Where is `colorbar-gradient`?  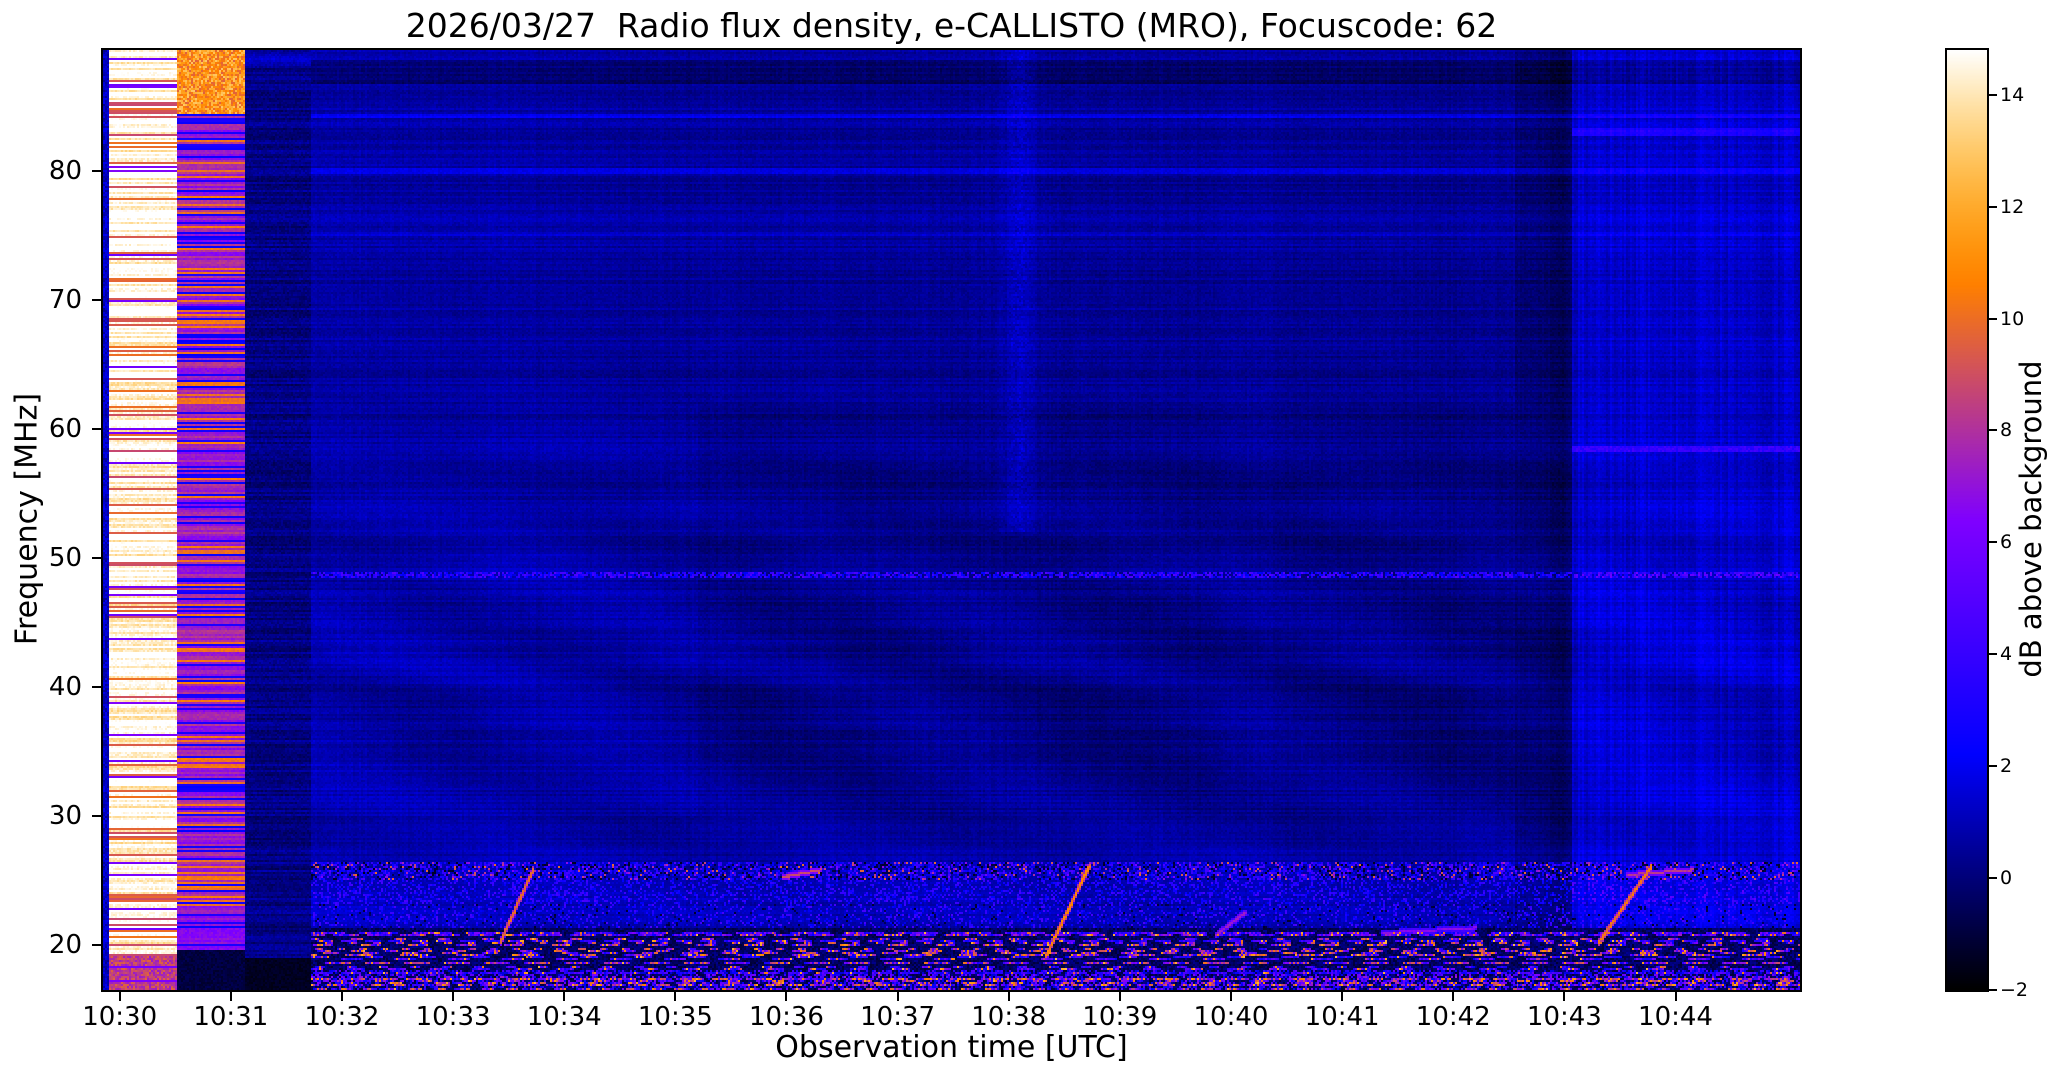
colorbar-gradient is located at coordinates (1967, 520).